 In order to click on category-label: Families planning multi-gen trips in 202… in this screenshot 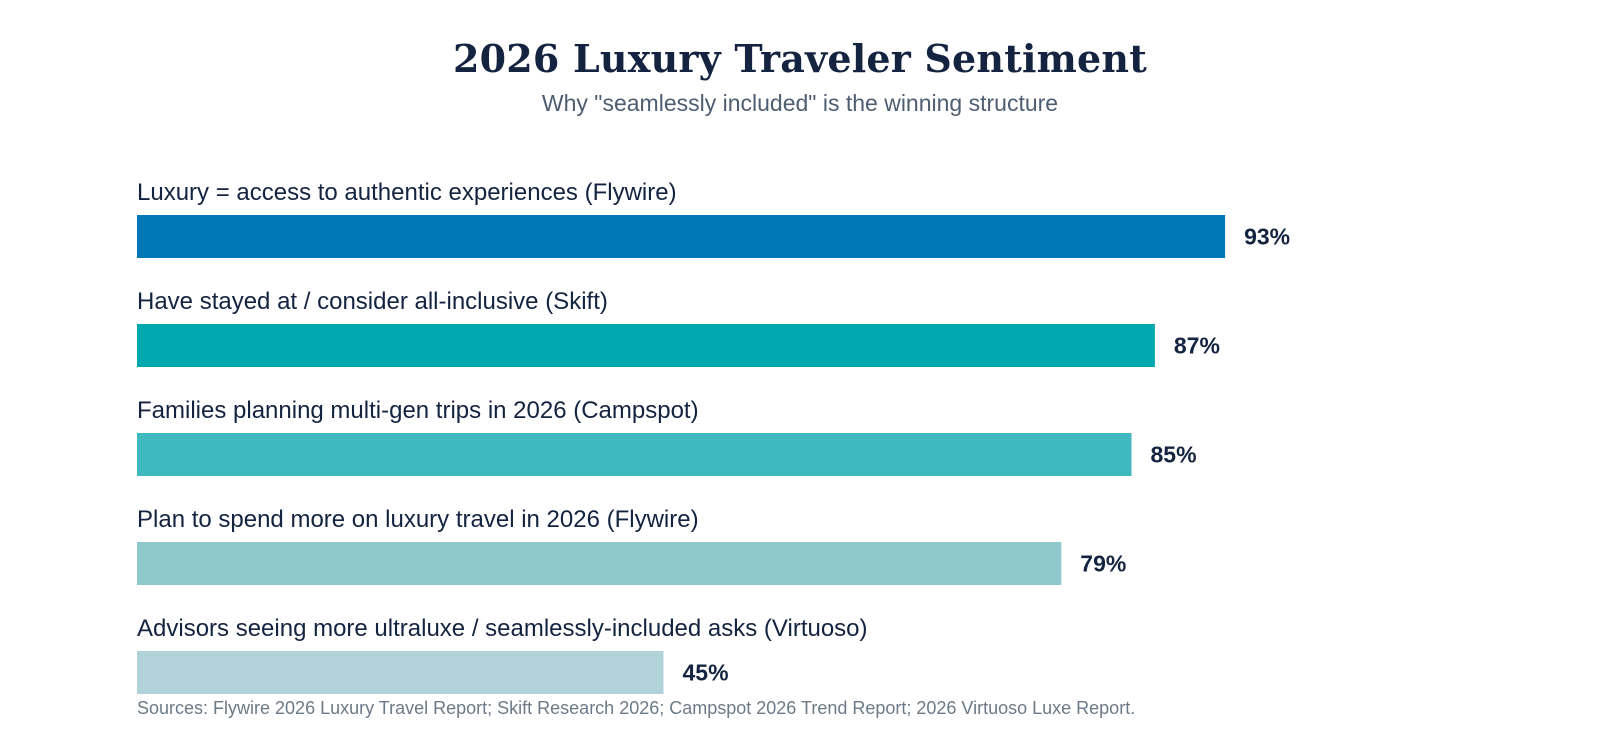, I will do `click(418, 410)`.